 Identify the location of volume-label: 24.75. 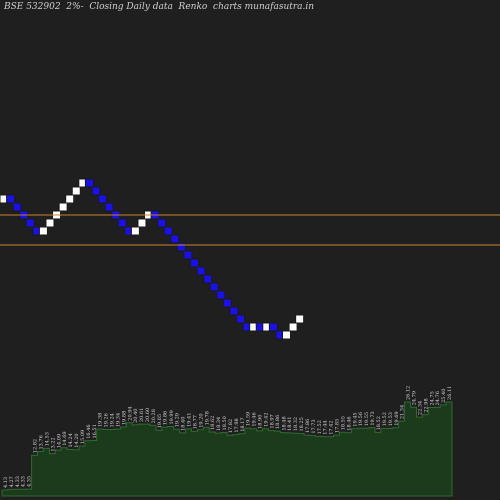
(432, 398).